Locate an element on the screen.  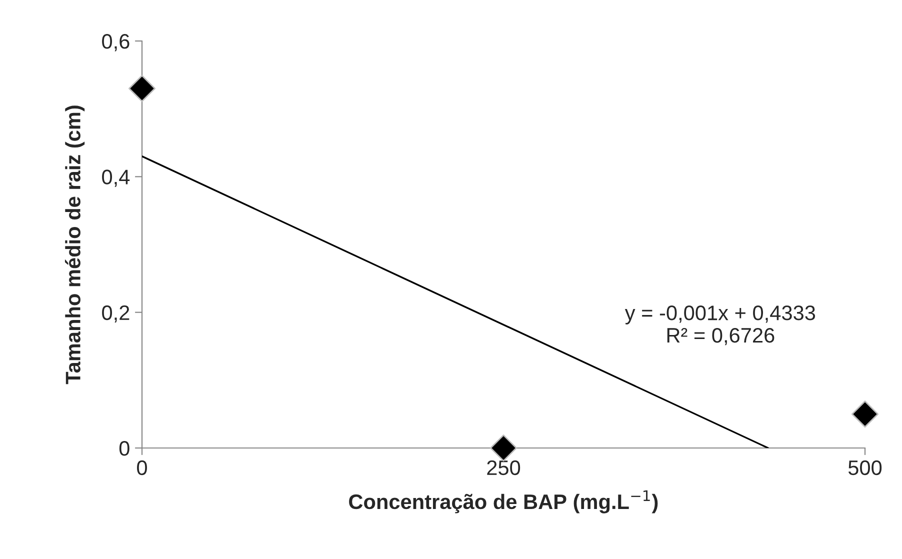
x-tick-label: 500 is located at coordinates (865, 468).